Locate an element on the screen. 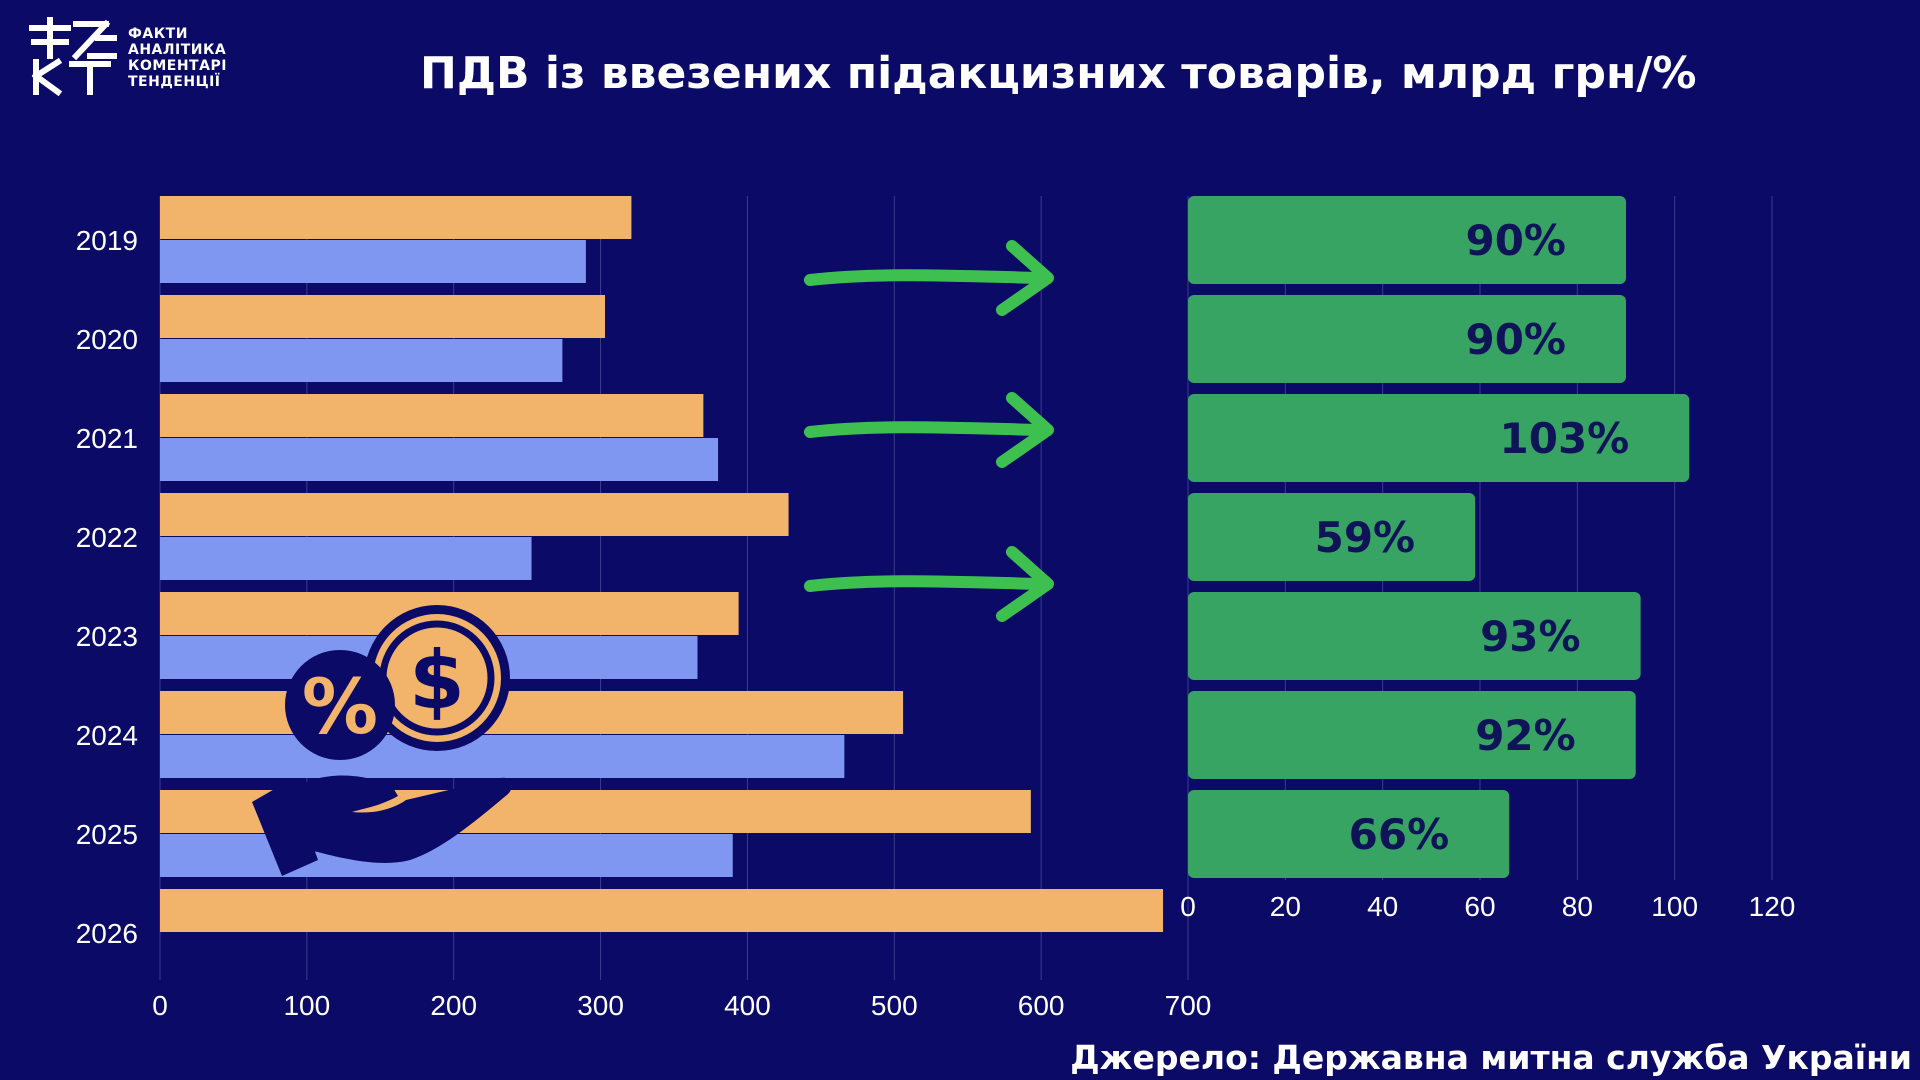  data-label: 103% is located at coordinates (1565, 438).